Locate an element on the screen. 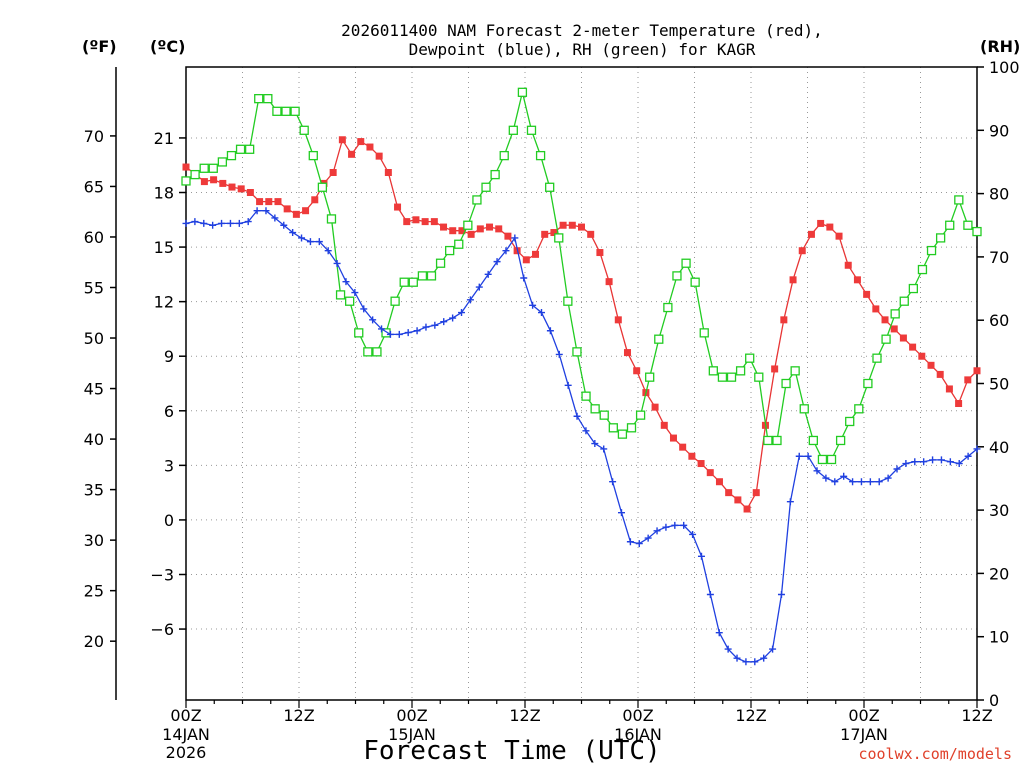 This screenshot has height=768, width=1024. date-label: 17JAN is located at coordinates (864, 734).